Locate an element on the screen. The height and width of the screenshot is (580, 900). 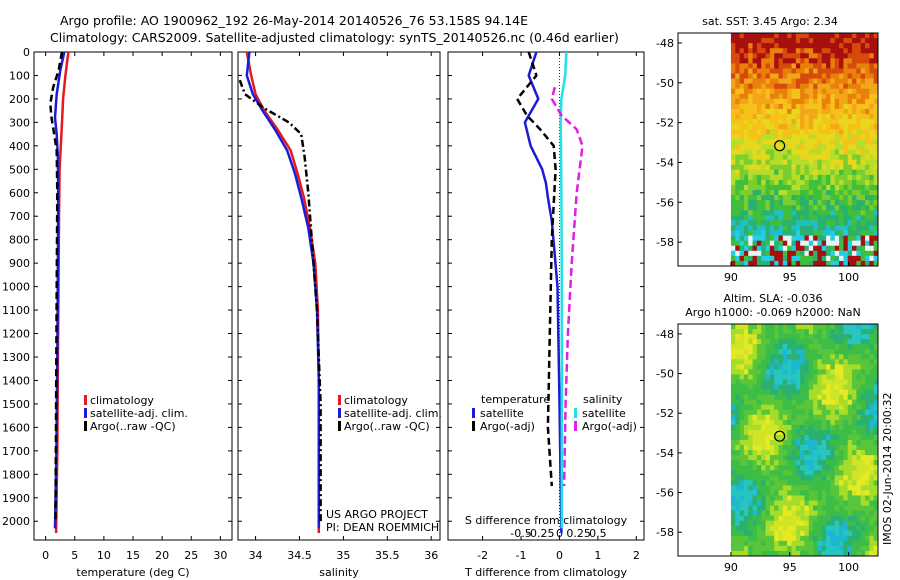
legend-s-argo-label: Argo(-adj) is located at coordinates (609, 426).